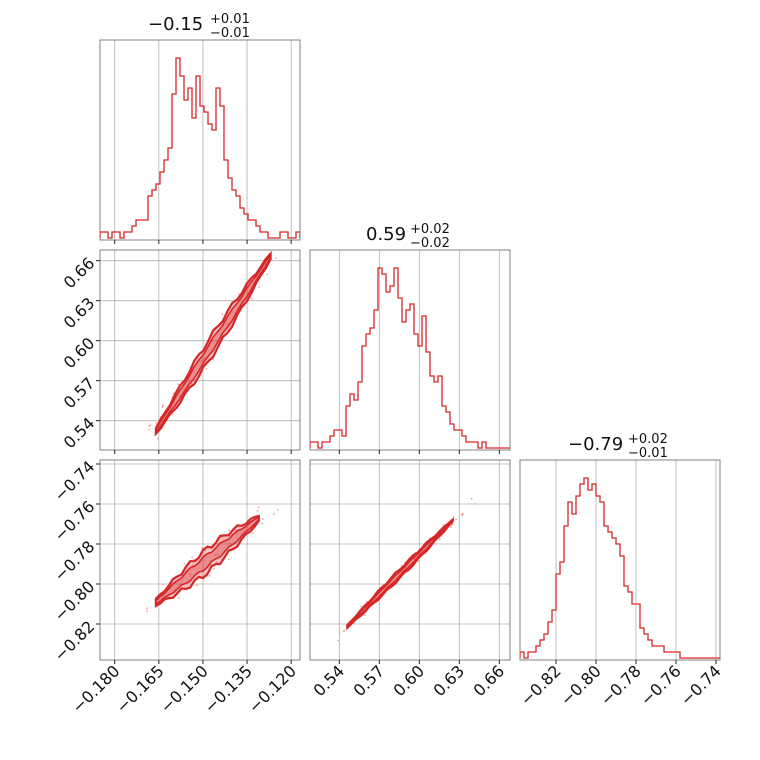 The height and width of the screenshot is (760, 760). Describe the element at coordinates (661, 685) in the screenshot. I see `xlabel-col2-tick-3: −0.76` at that location.